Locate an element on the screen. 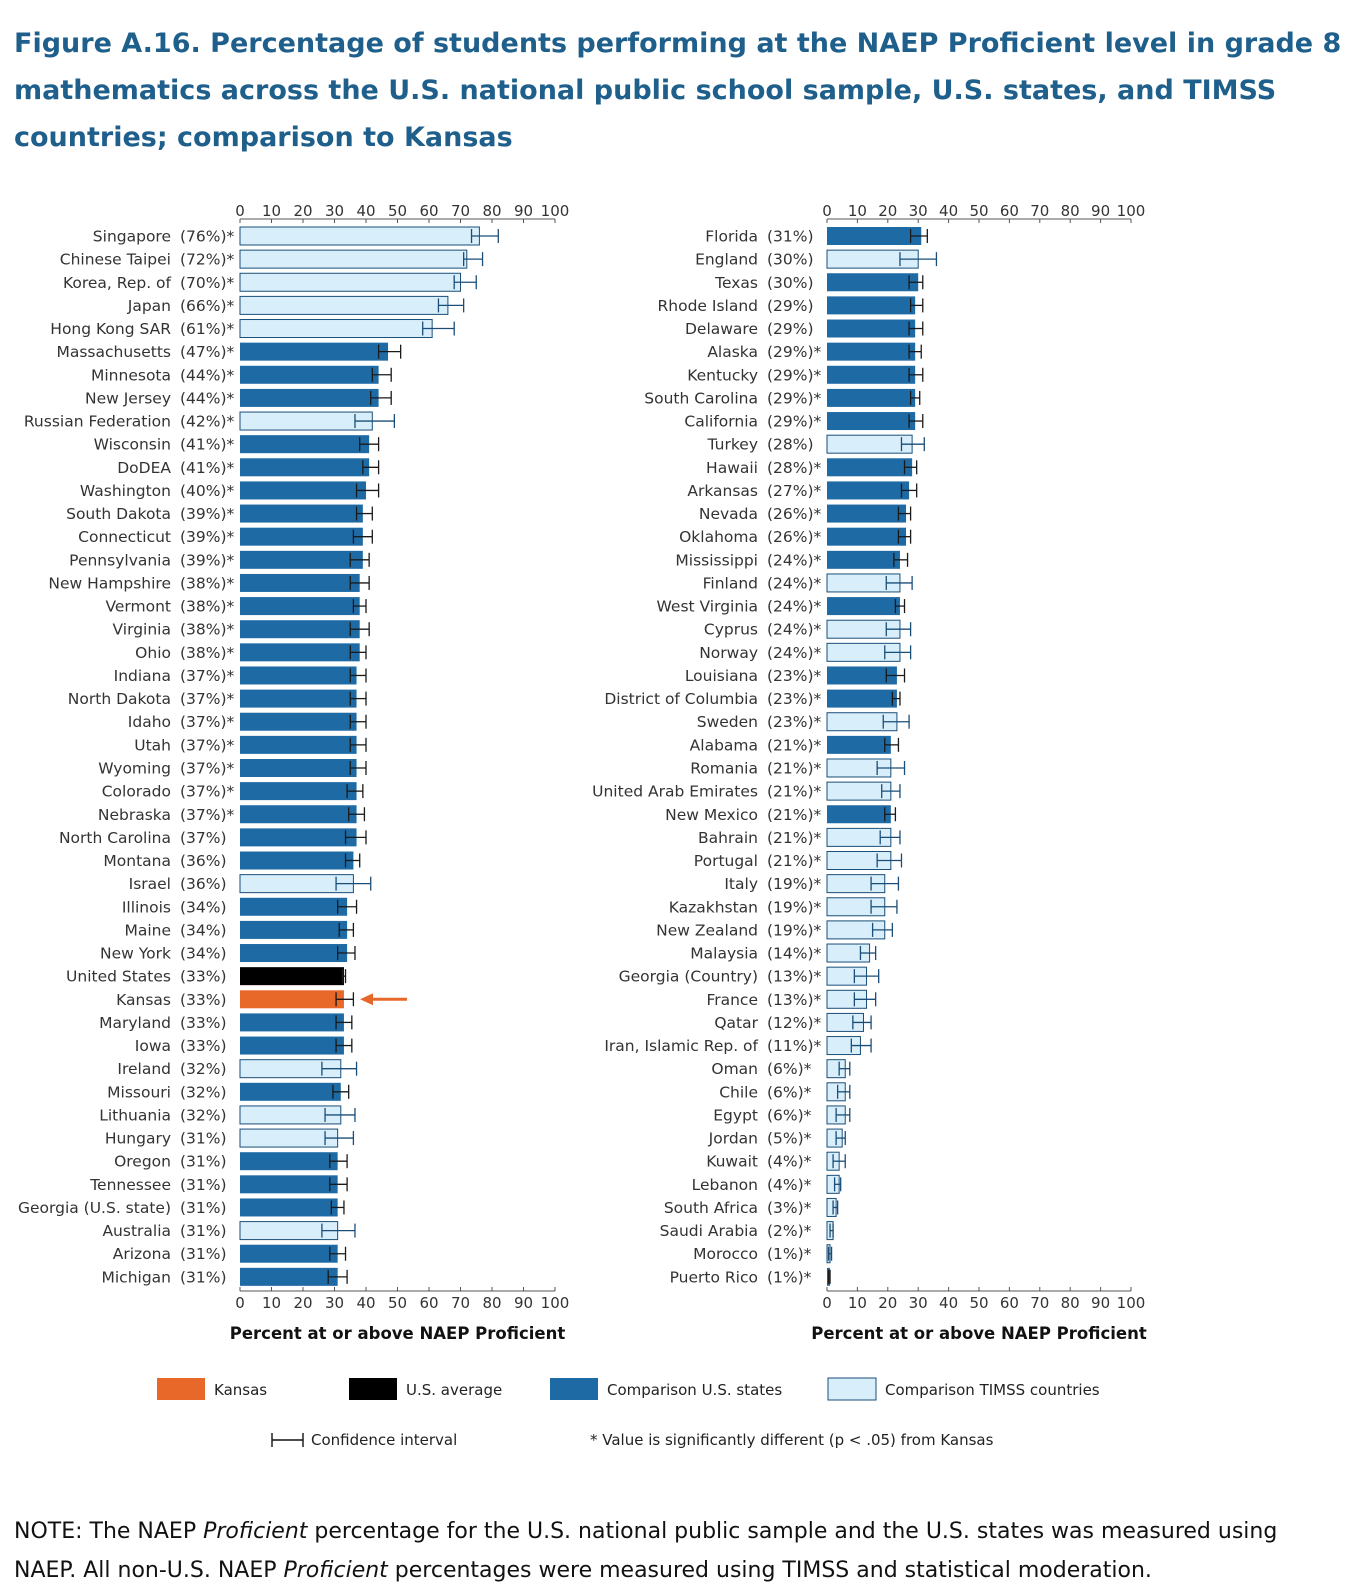 Image resolution: width=1362 pixels, height=1592 pixels. bar-row: Puerto Rico (1%)* is located at coordinates (750, 1276).